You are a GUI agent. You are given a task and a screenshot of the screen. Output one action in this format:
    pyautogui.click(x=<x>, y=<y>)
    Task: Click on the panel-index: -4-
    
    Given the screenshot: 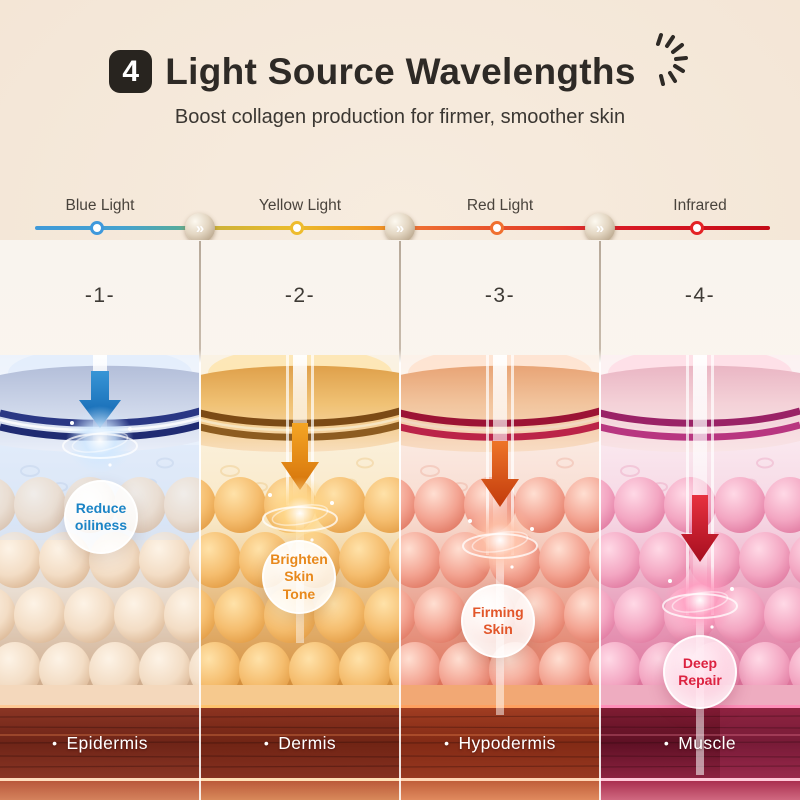 What is the action you would take?
    pyautogui.click(x=700, y=295)
    